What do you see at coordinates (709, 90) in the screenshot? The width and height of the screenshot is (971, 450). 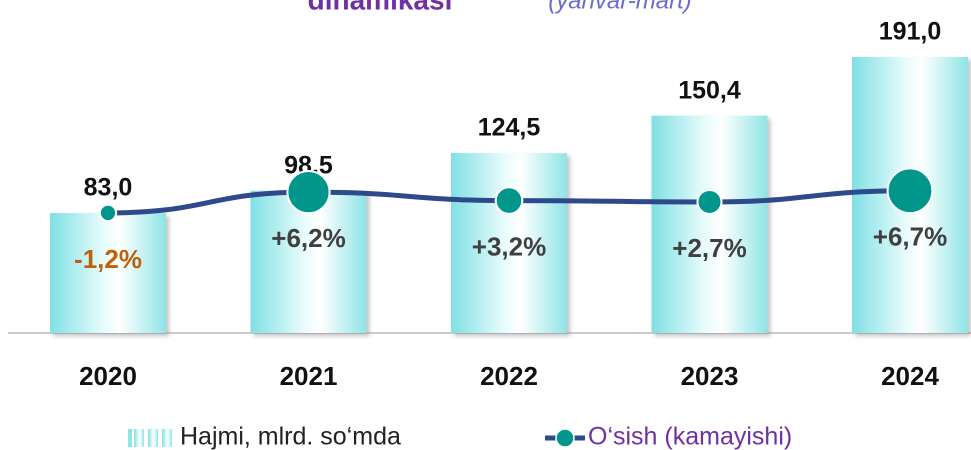 I see `value-label: 150,4` at bounding box center [709, 90].